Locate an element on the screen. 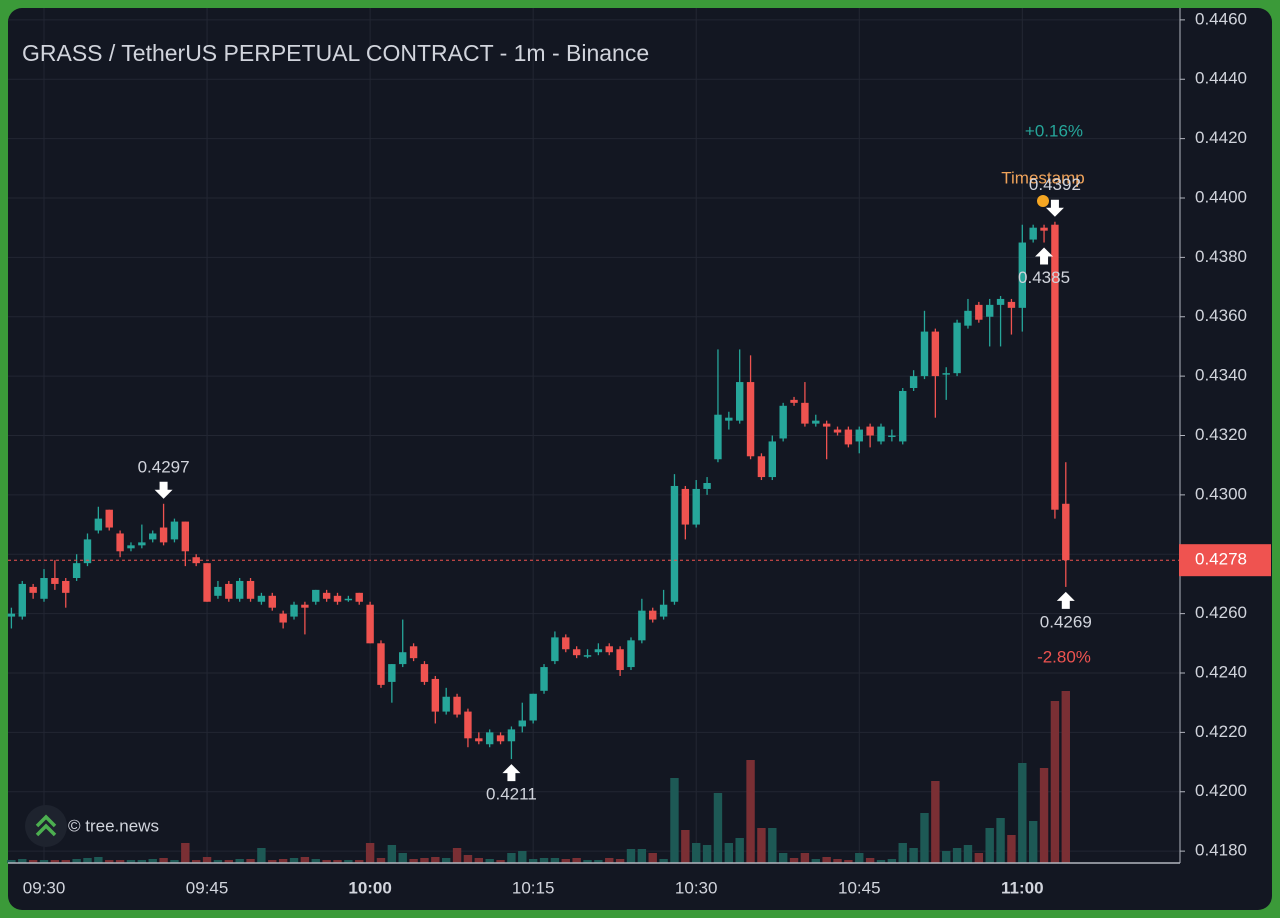 The width and height of the screenshot is (1280, 918). price-annotation: 0.4297 is located at coordinates (164, 466).